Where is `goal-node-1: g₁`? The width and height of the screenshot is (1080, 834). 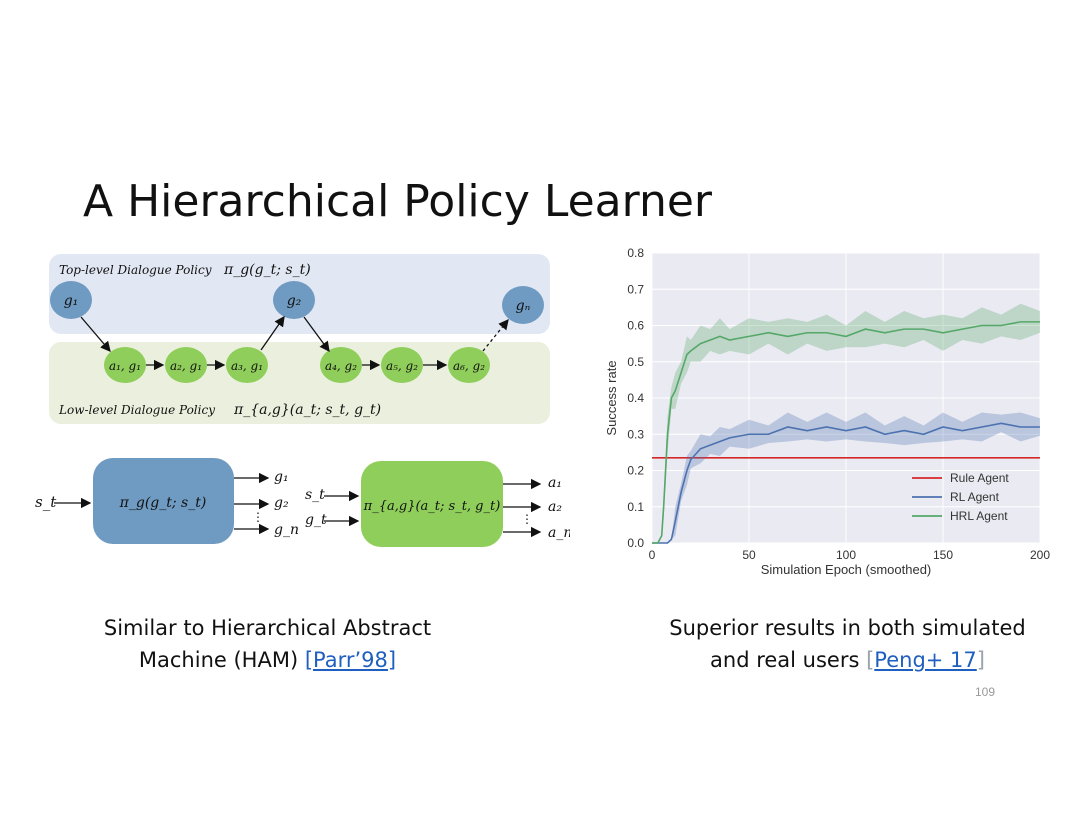 goal-node-1: g₁ is located at coordinates (71, 300).